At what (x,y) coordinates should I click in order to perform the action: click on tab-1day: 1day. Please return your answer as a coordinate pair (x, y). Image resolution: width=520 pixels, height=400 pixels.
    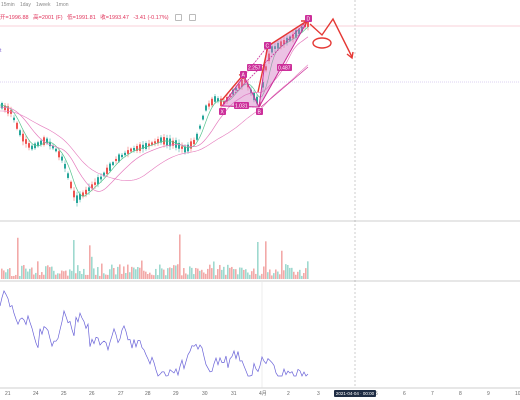
    Looking at the image, I should click on (25, 5).